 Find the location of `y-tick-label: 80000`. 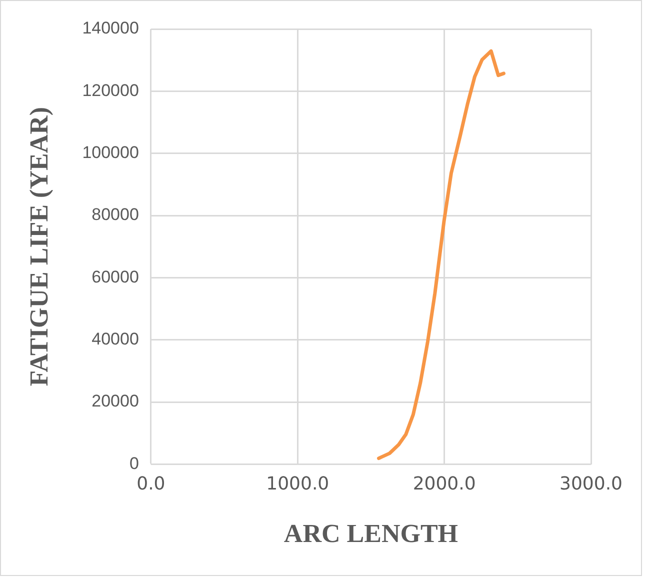

y-tick-label: 80000 is located at coordinates (115, 214).